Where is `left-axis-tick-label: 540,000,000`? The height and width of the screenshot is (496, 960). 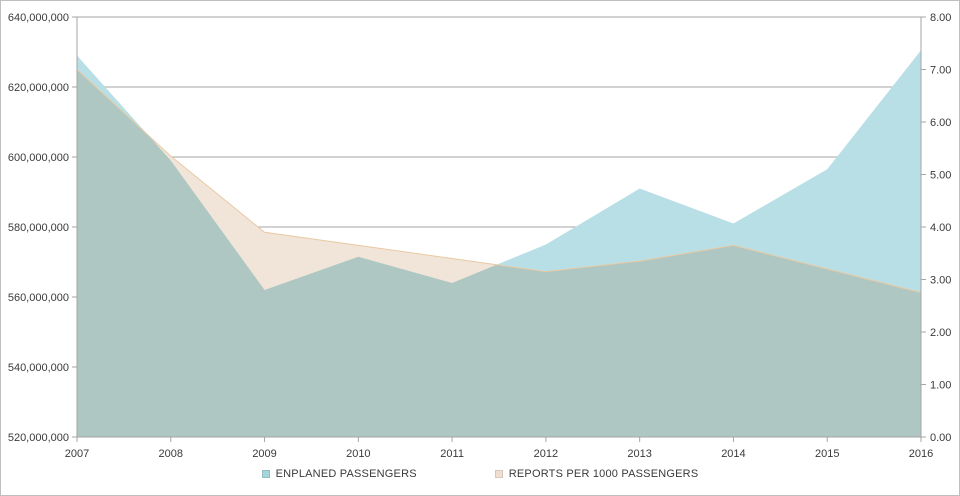
left-axis-tick-label: 540,000,000 is located at coordinates (38, 368).